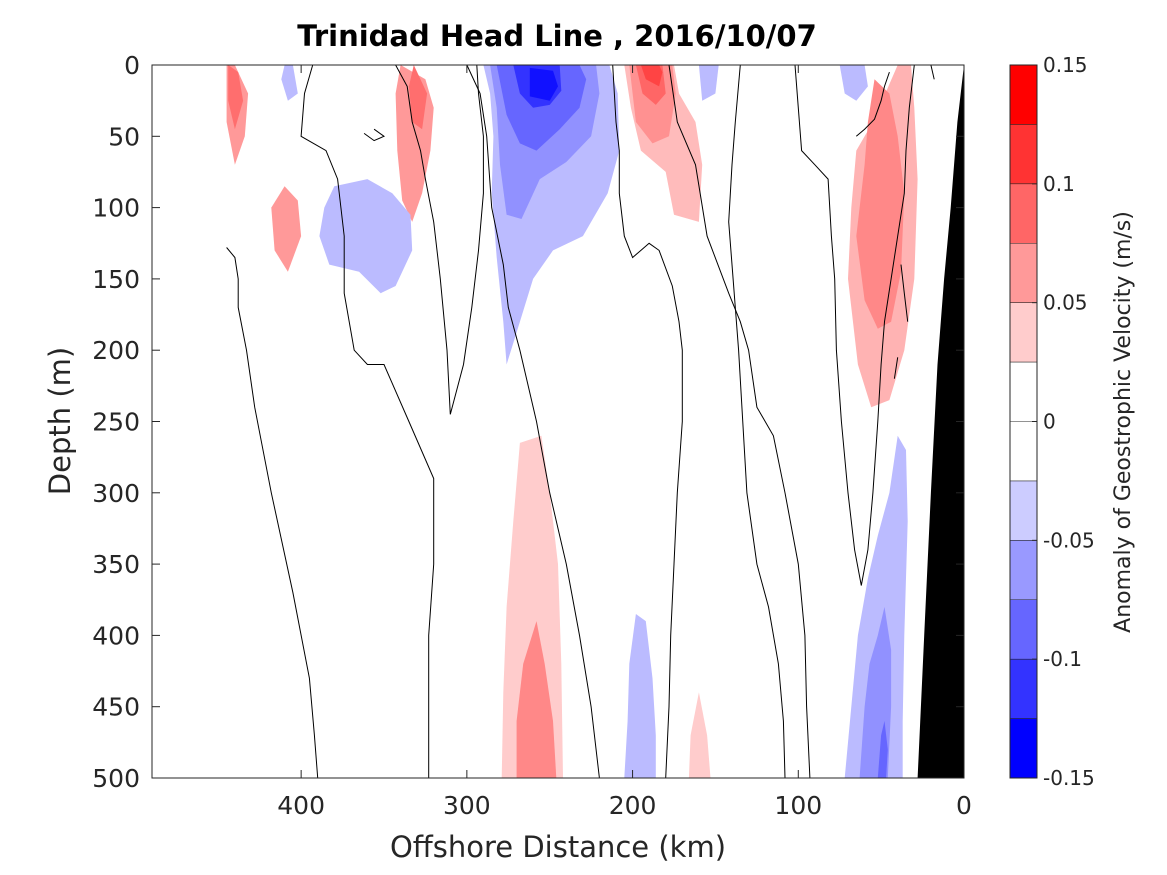  I want to click on x-tick-label: 400, so click(301, 805).